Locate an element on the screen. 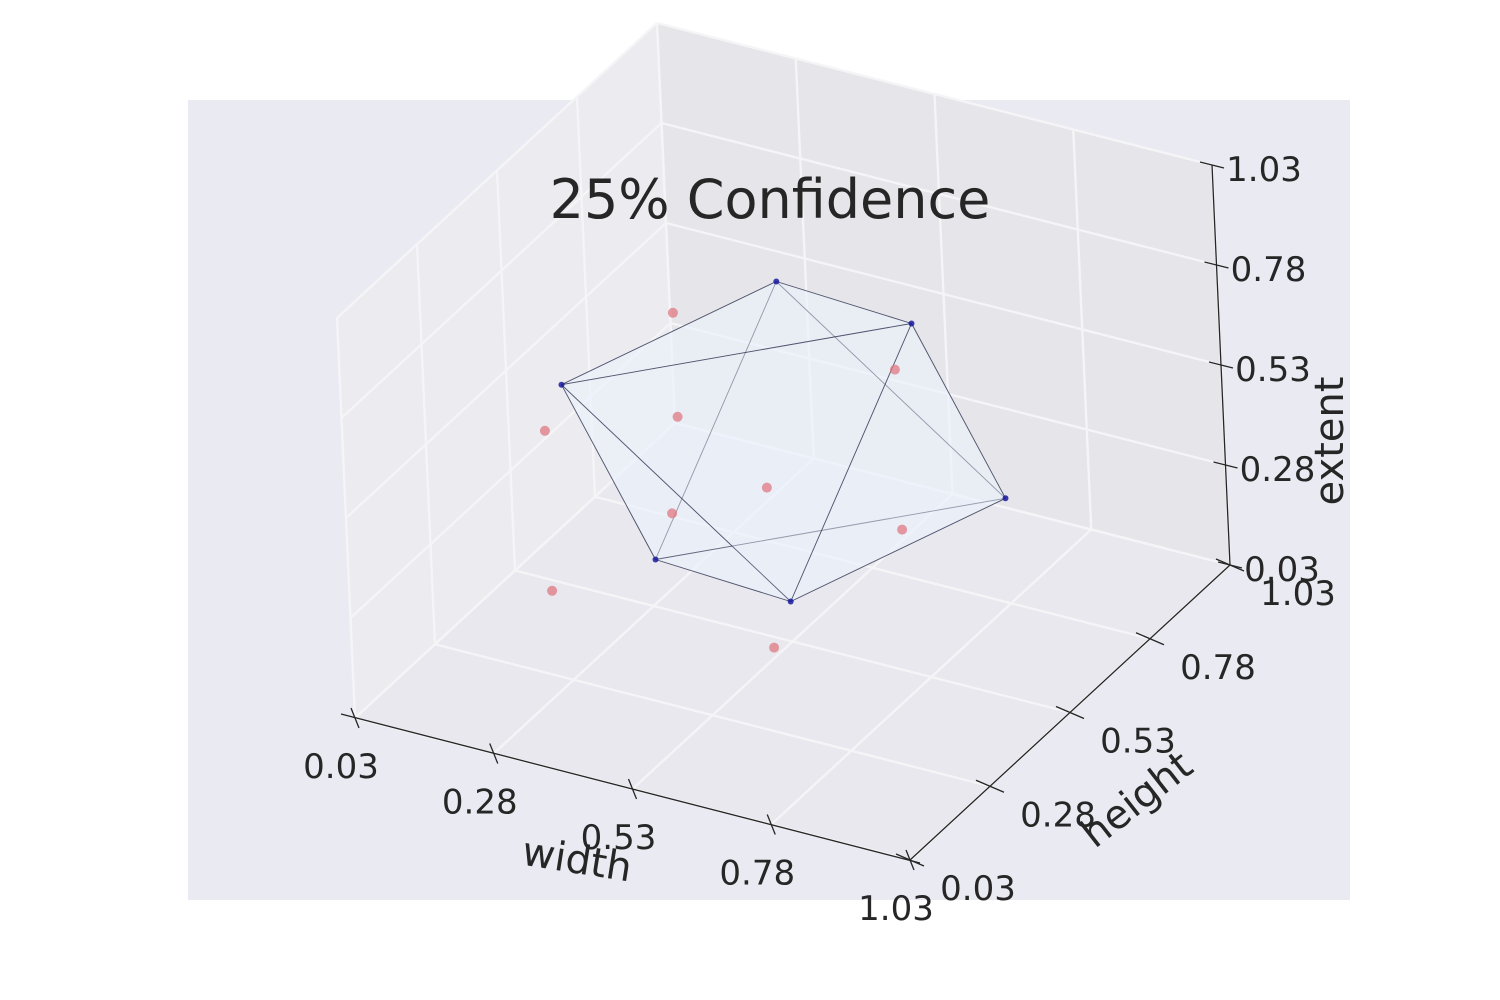 This screenshot has width=1500, height=1000. x-tick-label: 0.53 is located at coordinates (619, 838).